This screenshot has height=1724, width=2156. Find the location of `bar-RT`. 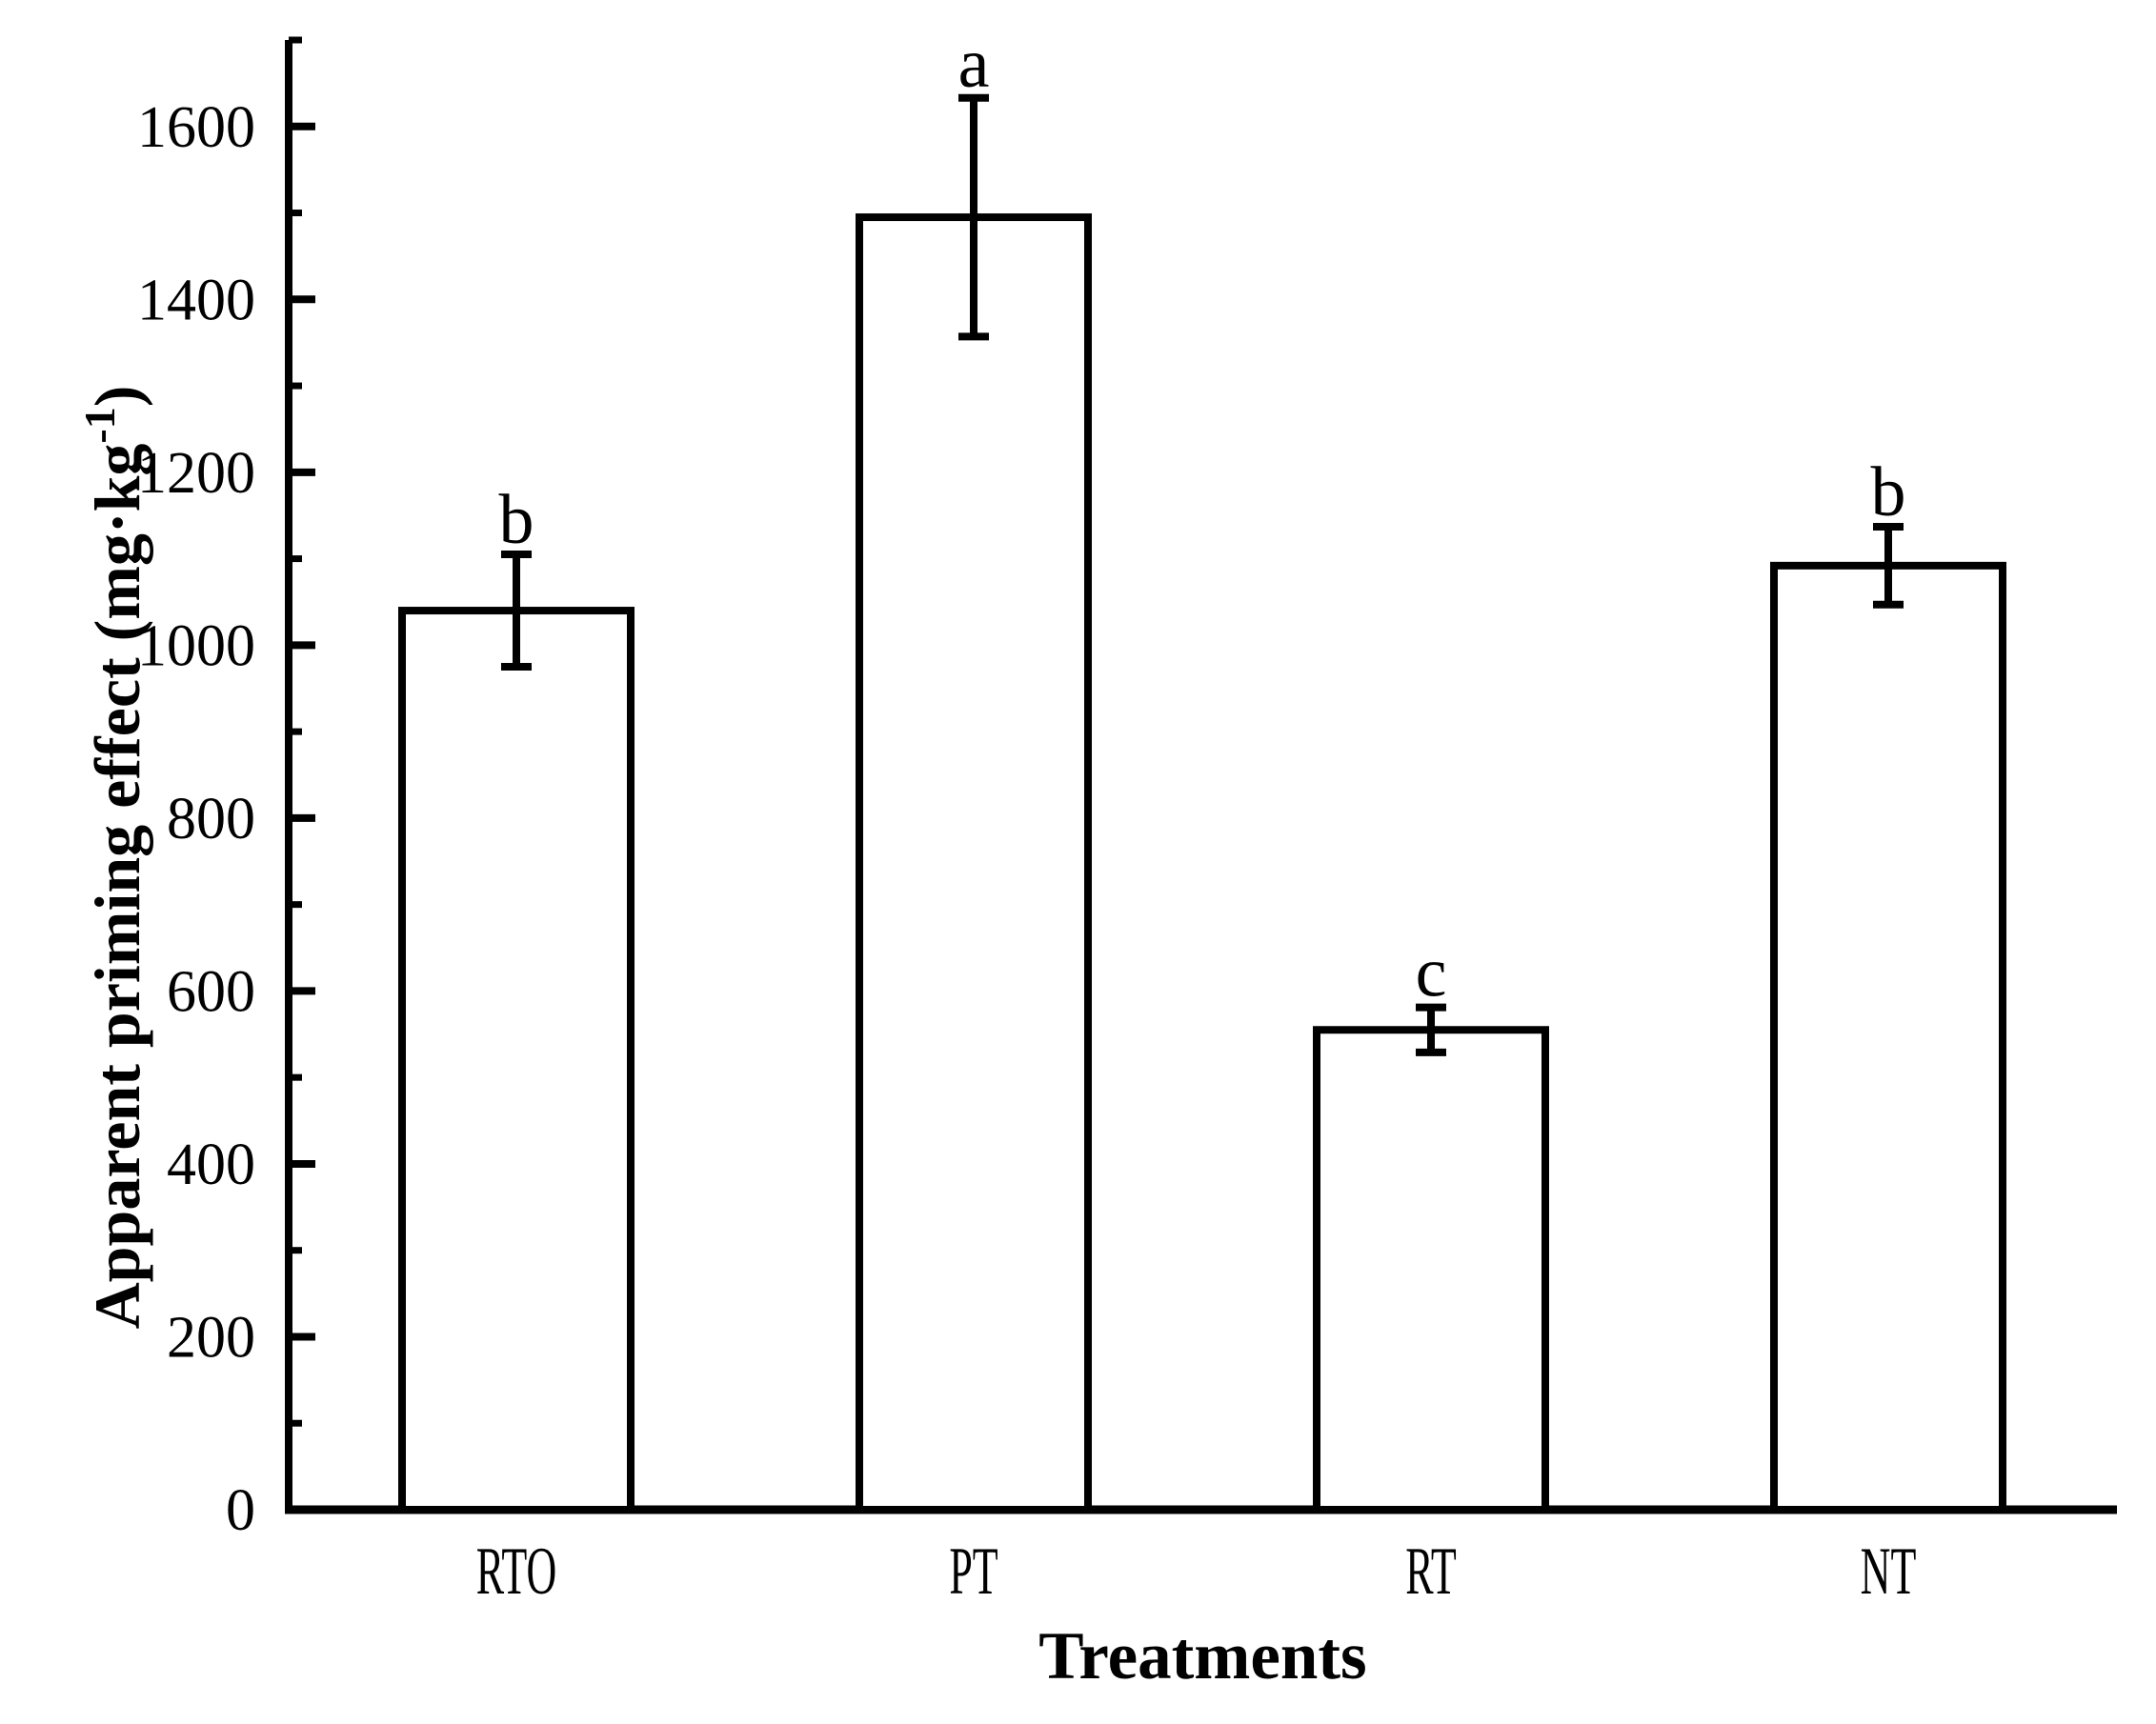

bar-RT is located at coordinates (1431, 1270).